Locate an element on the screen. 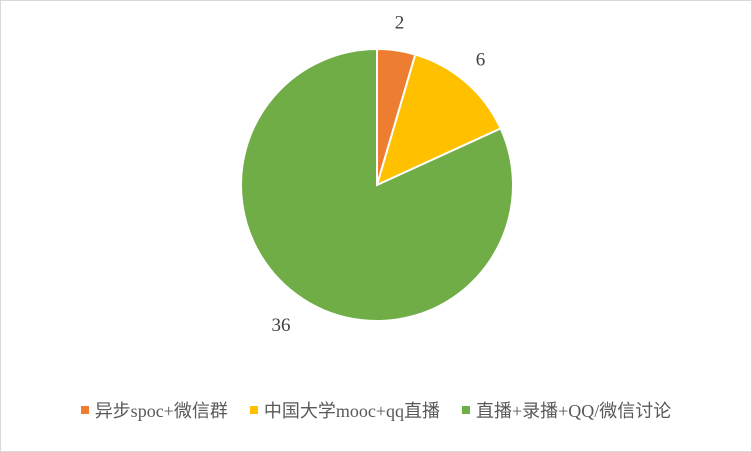 This screenshot has height=452, width=752. legend: 异步spoc+微信群 中国大学mooc+qq直播 直播+录播+QQ/微信讨论 is located at coordinates (376, 410).